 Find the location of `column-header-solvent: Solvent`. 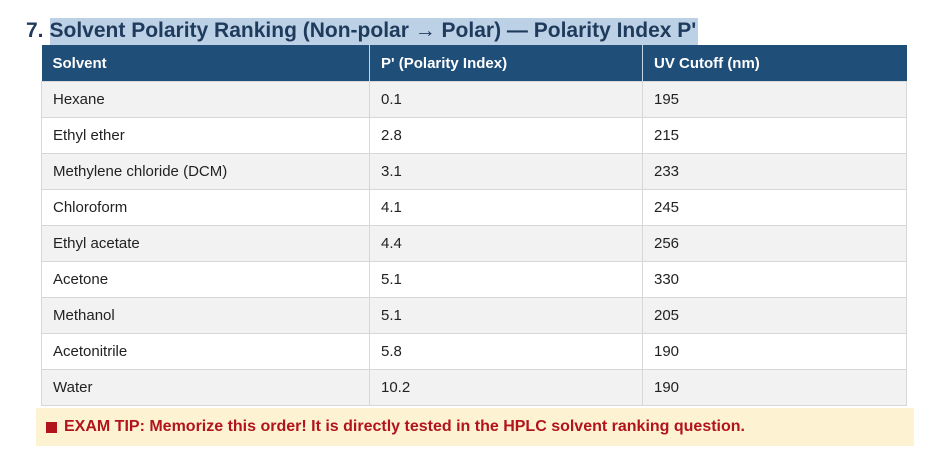

column-header-solvent: Solvent is located at coordinates (205, 63).